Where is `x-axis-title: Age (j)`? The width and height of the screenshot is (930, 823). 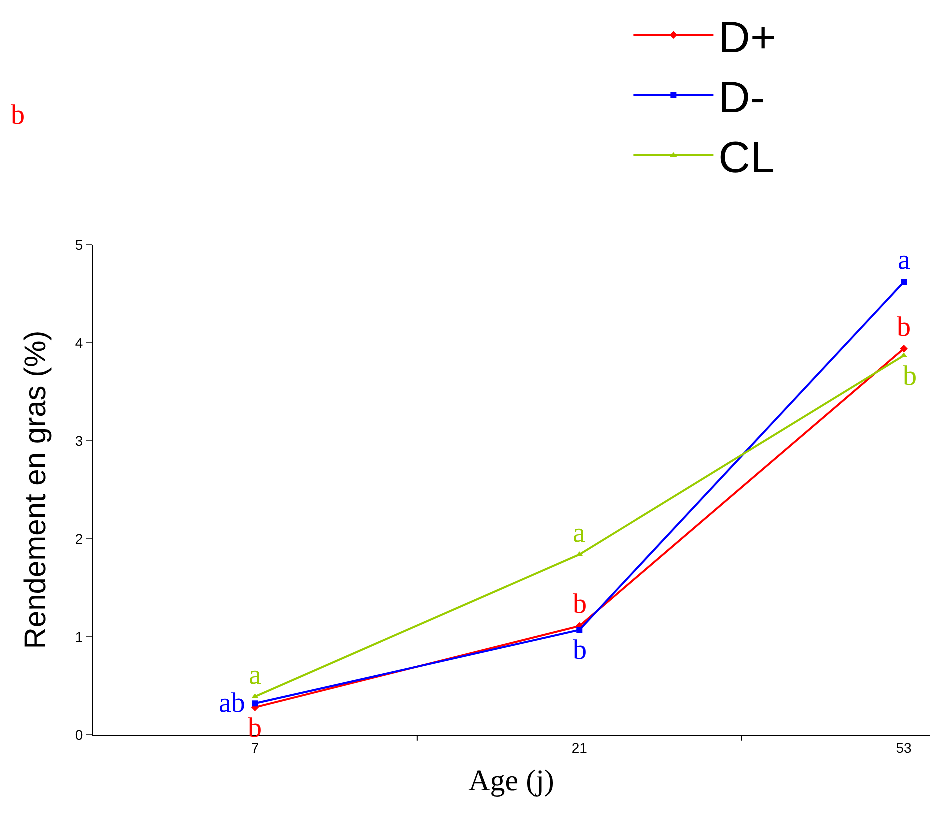 x-axis-title: Age (j) is located at coordinates (511, 781).